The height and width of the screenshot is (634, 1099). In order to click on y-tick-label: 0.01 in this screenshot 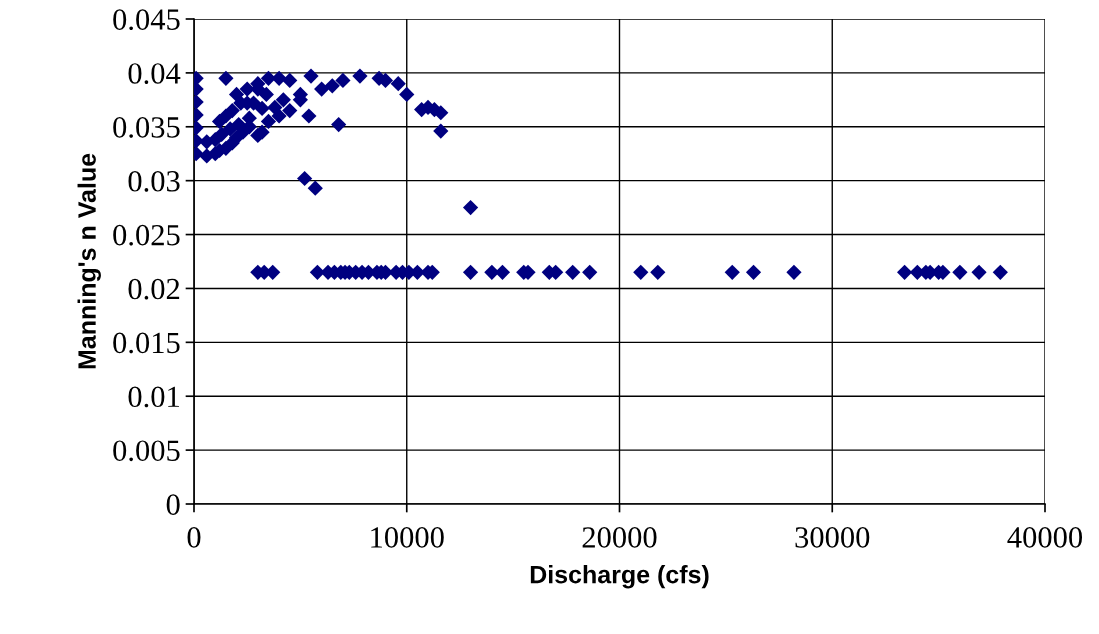, I will do `click(153, 397)`.